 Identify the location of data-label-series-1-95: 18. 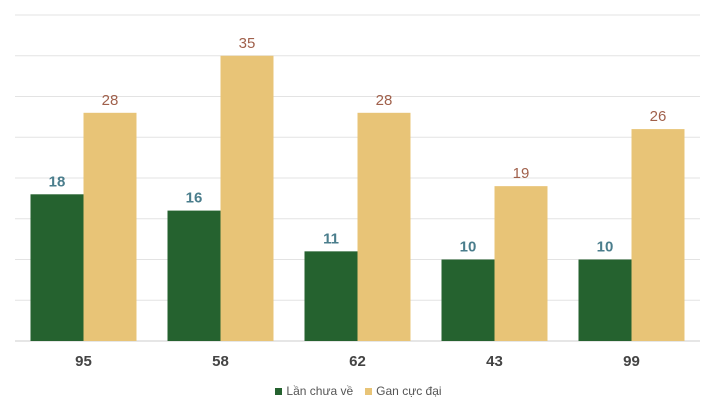
(57, 181).